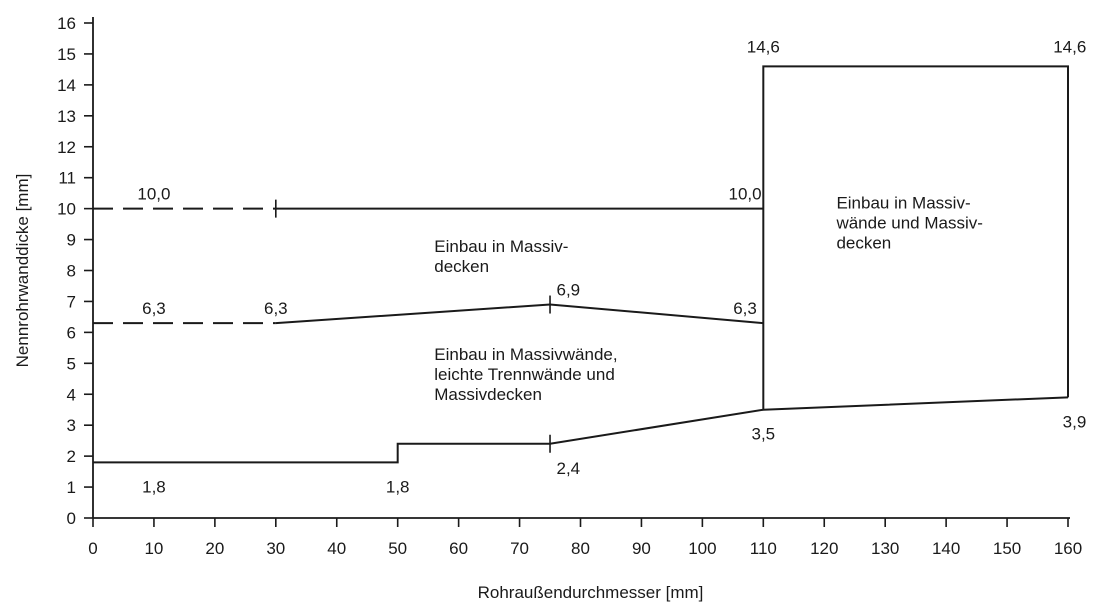  What do you see at coordinates (71, 518) in the screenshot?
I see `y-tick-label: 0` at bounding box center [71, 518].